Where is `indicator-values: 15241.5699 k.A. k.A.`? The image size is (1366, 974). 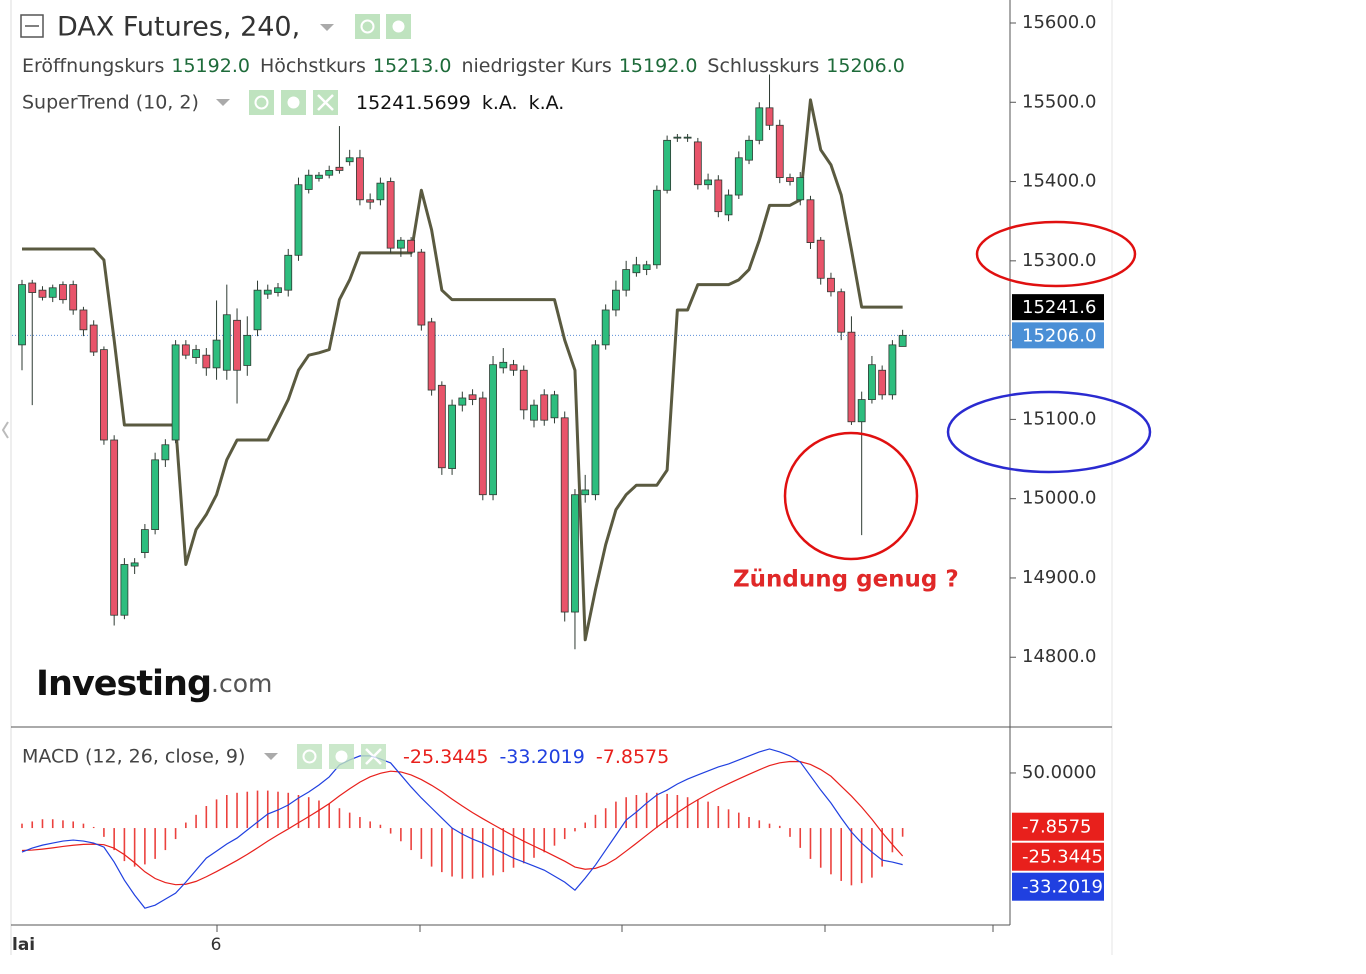
indicator-values: 15241.5699 k.A. k.A. is located at coordinates (460, 103).